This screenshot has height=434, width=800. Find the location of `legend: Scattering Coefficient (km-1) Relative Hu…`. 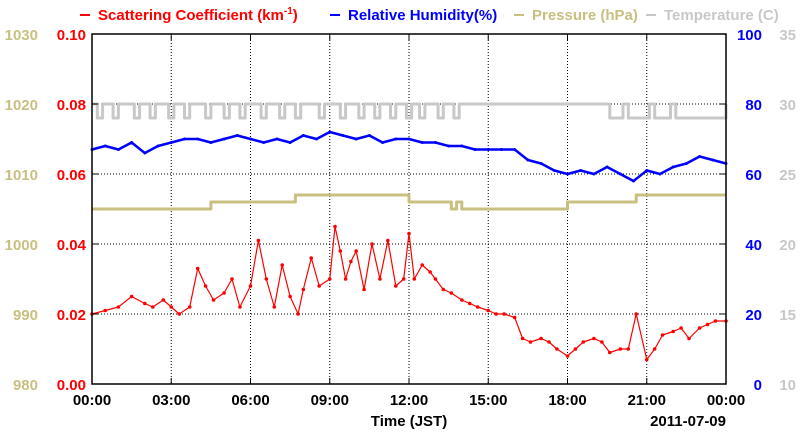

legend: Scattering Coefficient (km-1) Relative Hu… is located at coordinates (429, 15).